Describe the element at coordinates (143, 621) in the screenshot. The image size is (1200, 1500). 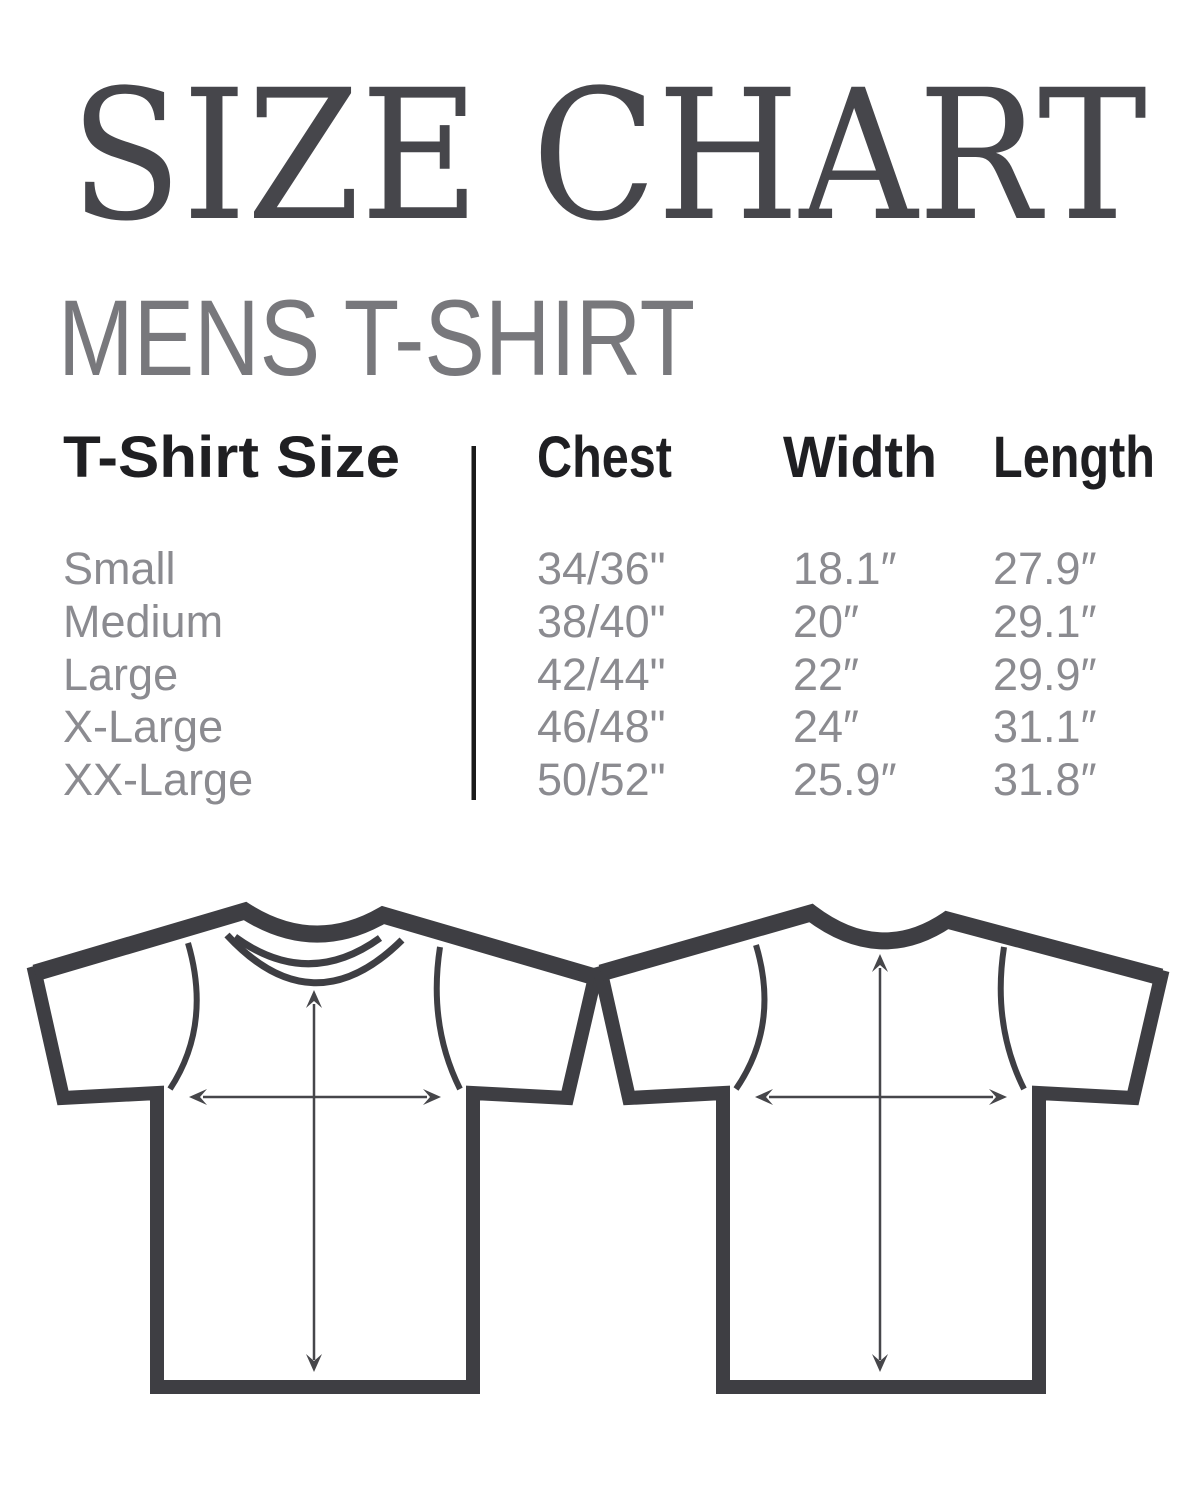
I see `cell-size: Medium` at that location.